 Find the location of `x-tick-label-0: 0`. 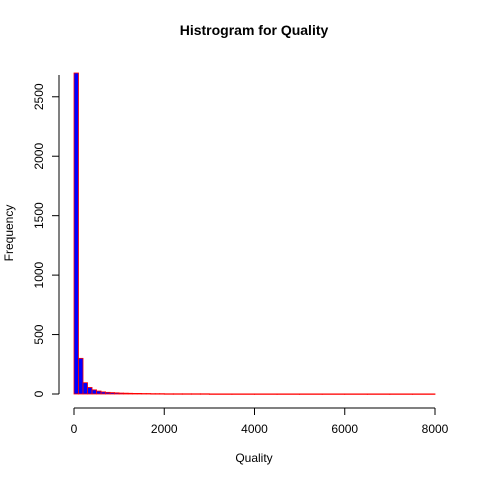

x-tick-label-0: 0 is located at coordinates (74, 429).